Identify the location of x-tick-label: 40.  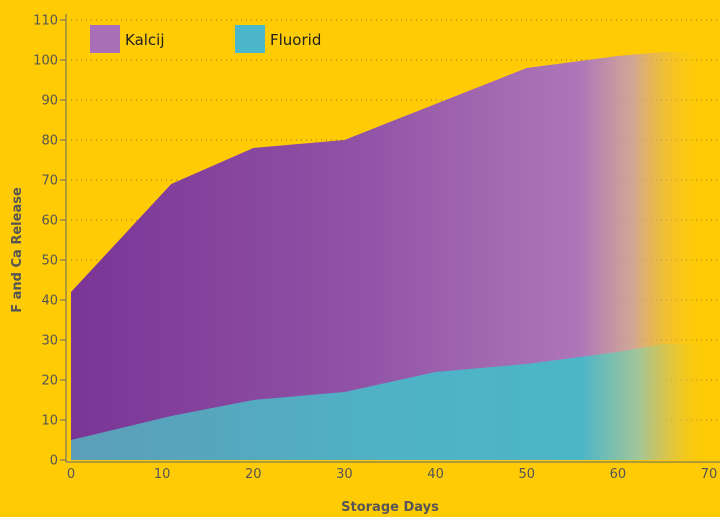
(435, 474).